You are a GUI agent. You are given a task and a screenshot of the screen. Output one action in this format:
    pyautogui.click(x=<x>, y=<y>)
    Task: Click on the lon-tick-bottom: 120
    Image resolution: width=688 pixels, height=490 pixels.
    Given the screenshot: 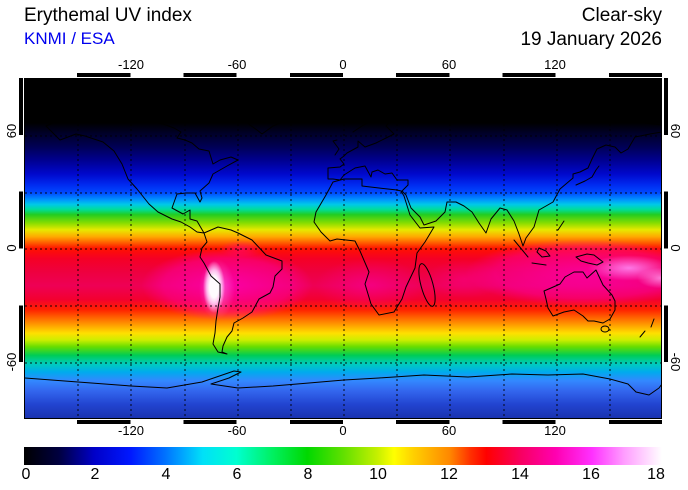 What is the action you would take?
    pyautogui.click(x=555, y=430)
    